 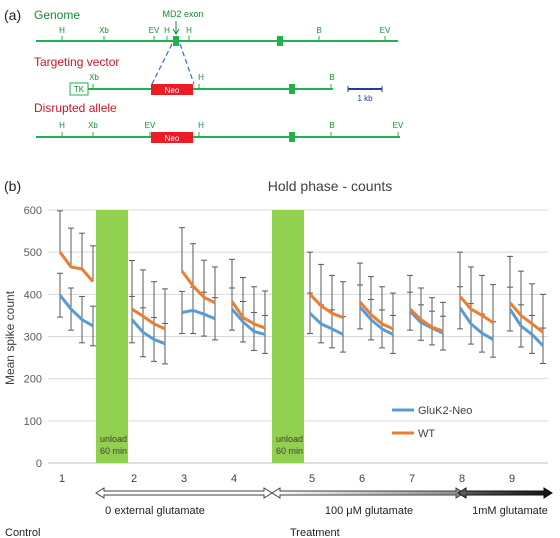 What do you see at coordinates (231, 129) in the screenshot?
I see `disrupted-sites: H Xb EV H B EV` at bounding box center [231, 129].